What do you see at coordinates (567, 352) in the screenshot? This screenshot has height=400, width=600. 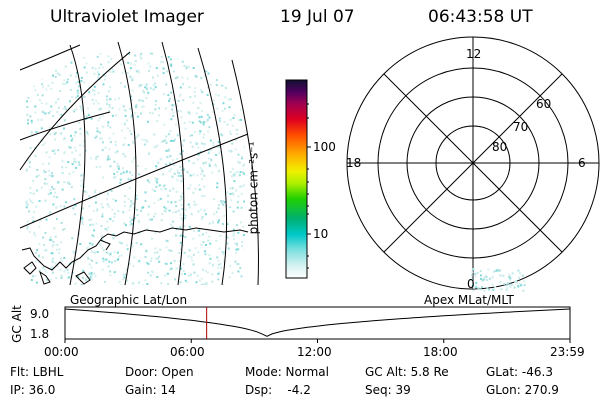 I see `timeline-xtick-4: 23:59` at bounding box center [567, 352].